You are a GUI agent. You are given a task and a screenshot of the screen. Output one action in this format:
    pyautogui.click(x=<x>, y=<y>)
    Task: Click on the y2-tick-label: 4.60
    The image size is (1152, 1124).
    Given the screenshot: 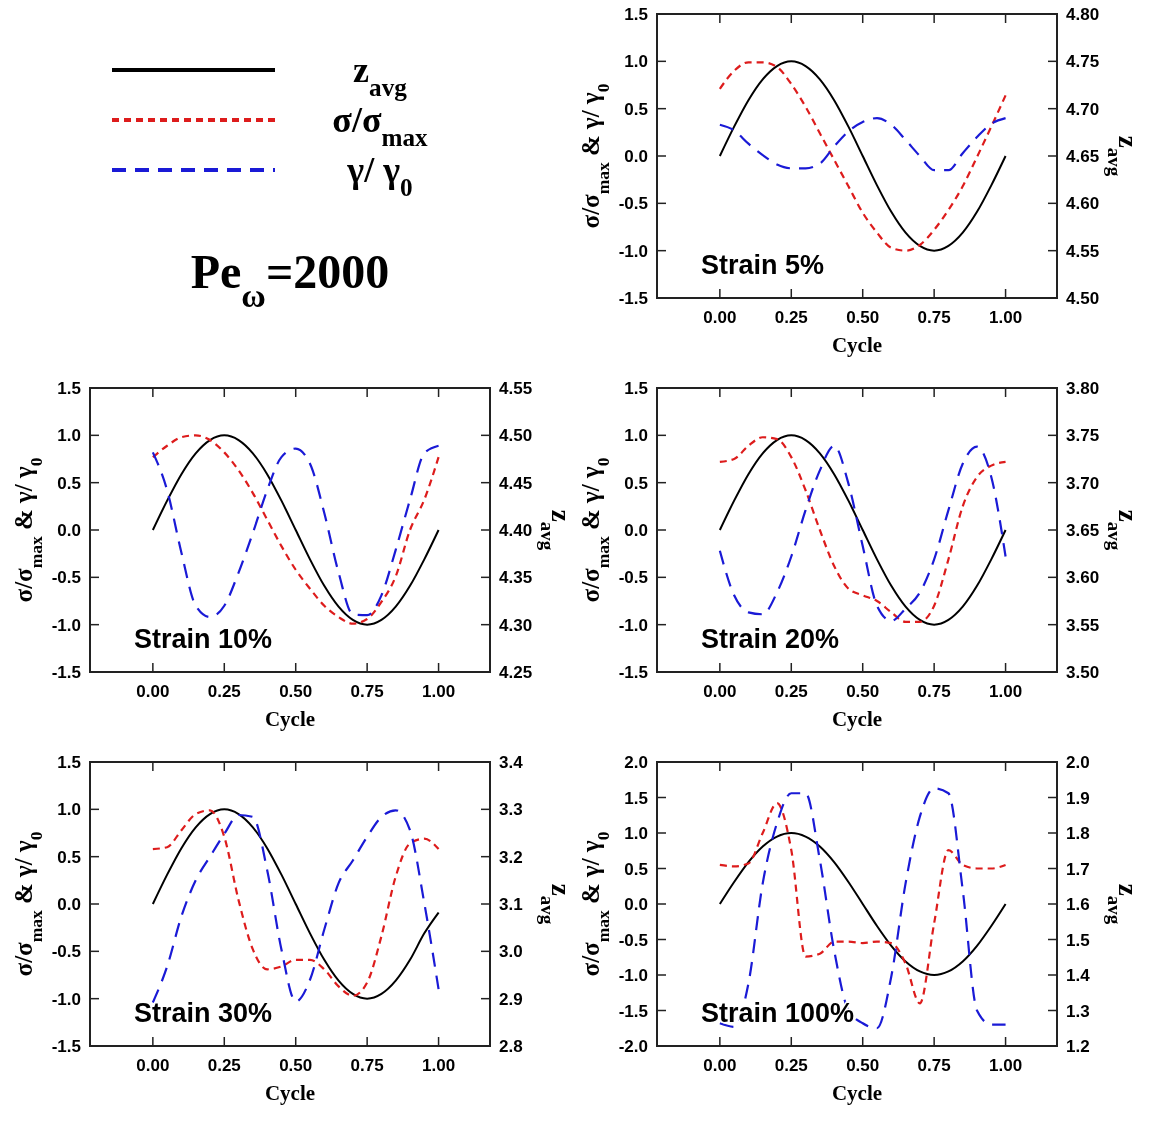 What is the action you would take?
    pyautogui.click(x=1083, y=204)
    